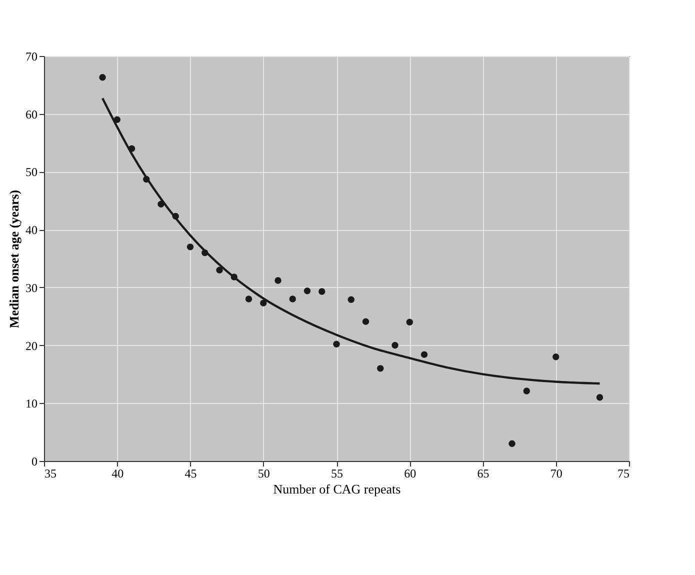  Describe the element at coordinates (264, 473) in the screenshot. I see `x-tick-label: 50` at that location.